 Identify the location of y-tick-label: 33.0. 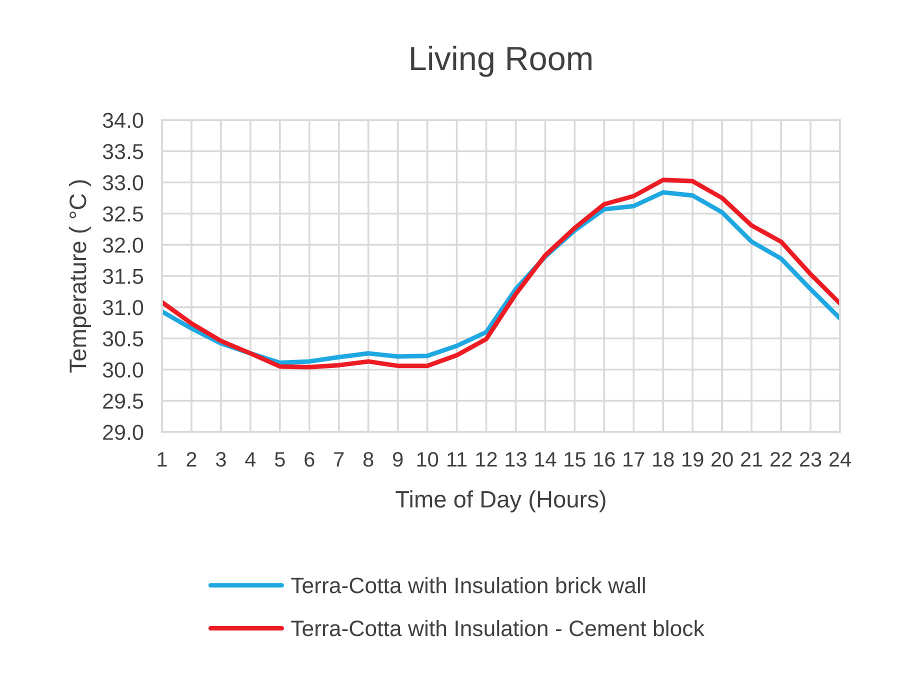
(123, 182).